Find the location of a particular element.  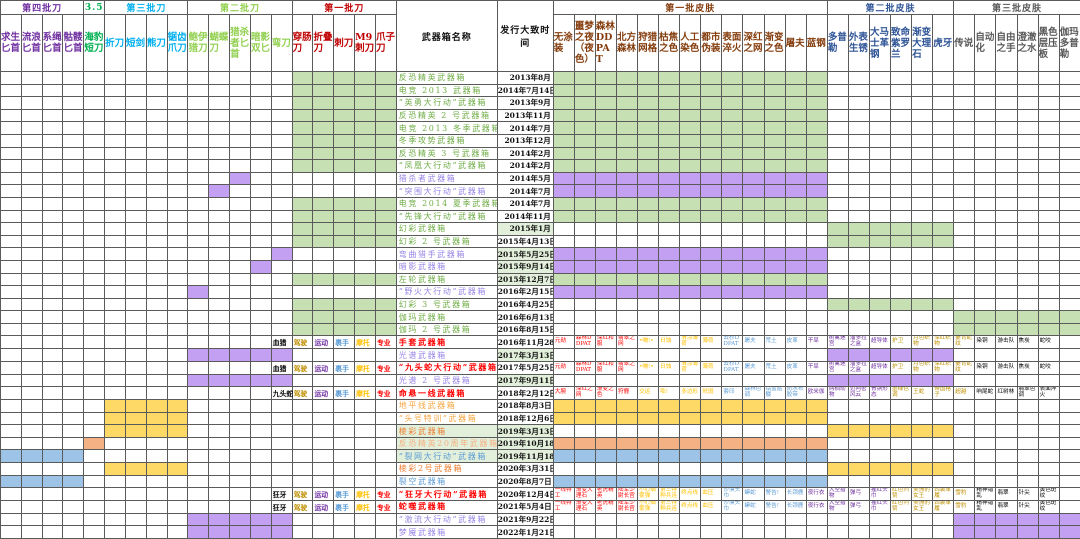

glove-skin-label: 美洲豹女王 is located at coordinates (922, 507).